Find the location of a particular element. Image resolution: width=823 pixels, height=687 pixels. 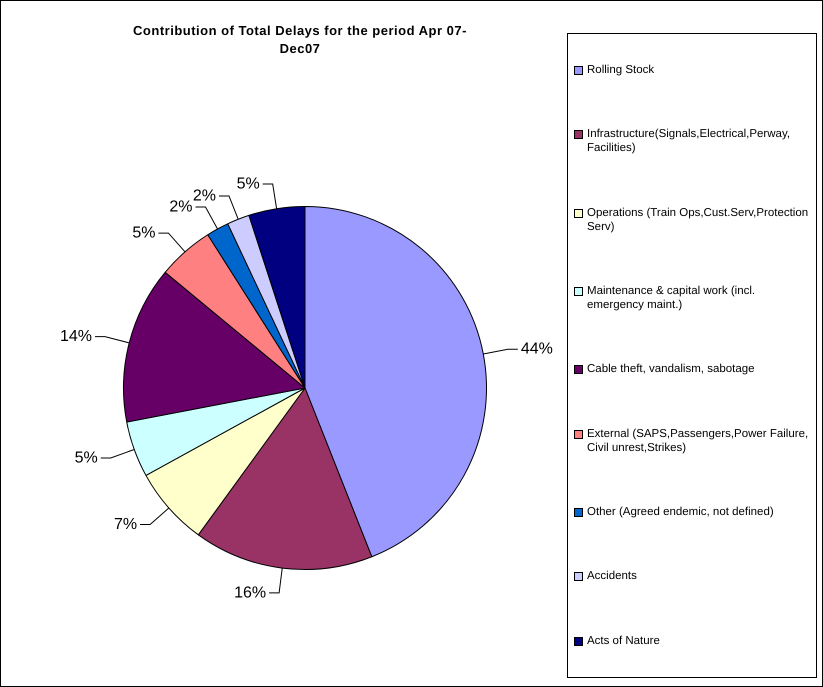

category-label: Infrastructure(Signals,Electrical,Perway,Facilities) is located at coordinates (688, 141).